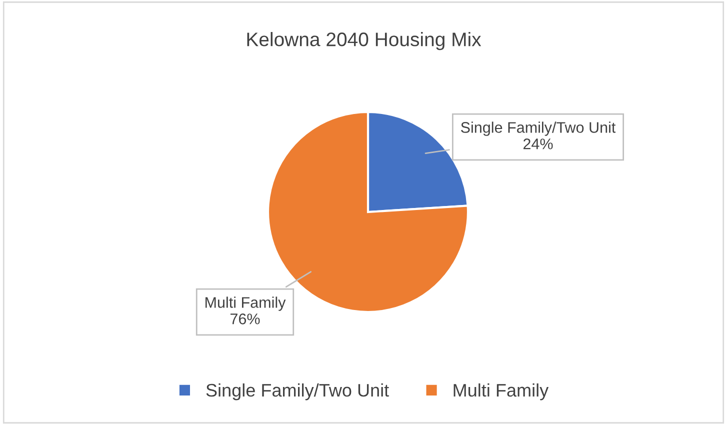 This screenshot has height=425, width=727. Describe the element at coordinates (501, 391) in the screenshot. I see `legend-label: Multi Family` at that location.